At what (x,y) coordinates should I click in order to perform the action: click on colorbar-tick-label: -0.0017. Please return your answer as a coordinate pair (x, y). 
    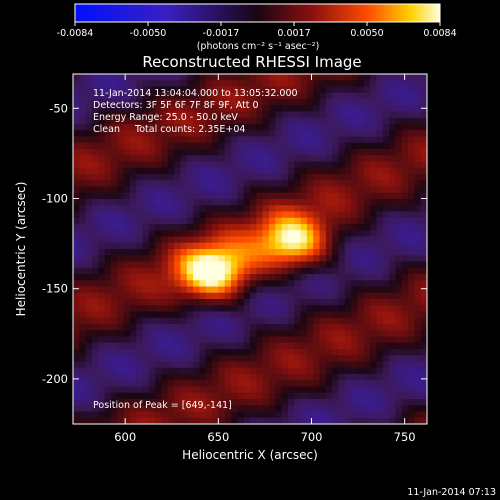
    Looking at the image, I should click on (221, 33).